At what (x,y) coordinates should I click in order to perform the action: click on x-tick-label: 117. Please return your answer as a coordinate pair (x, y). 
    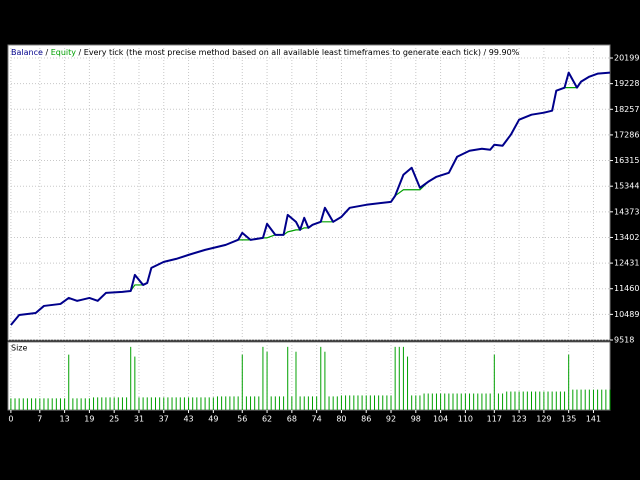
    Looking at the image, I should click on (494, 419).